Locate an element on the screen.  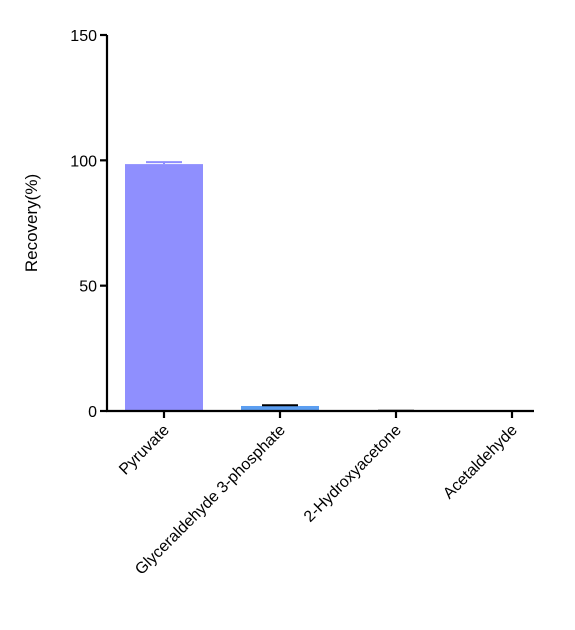
y-tick-label: 0 is located at coordinates (92, 412).